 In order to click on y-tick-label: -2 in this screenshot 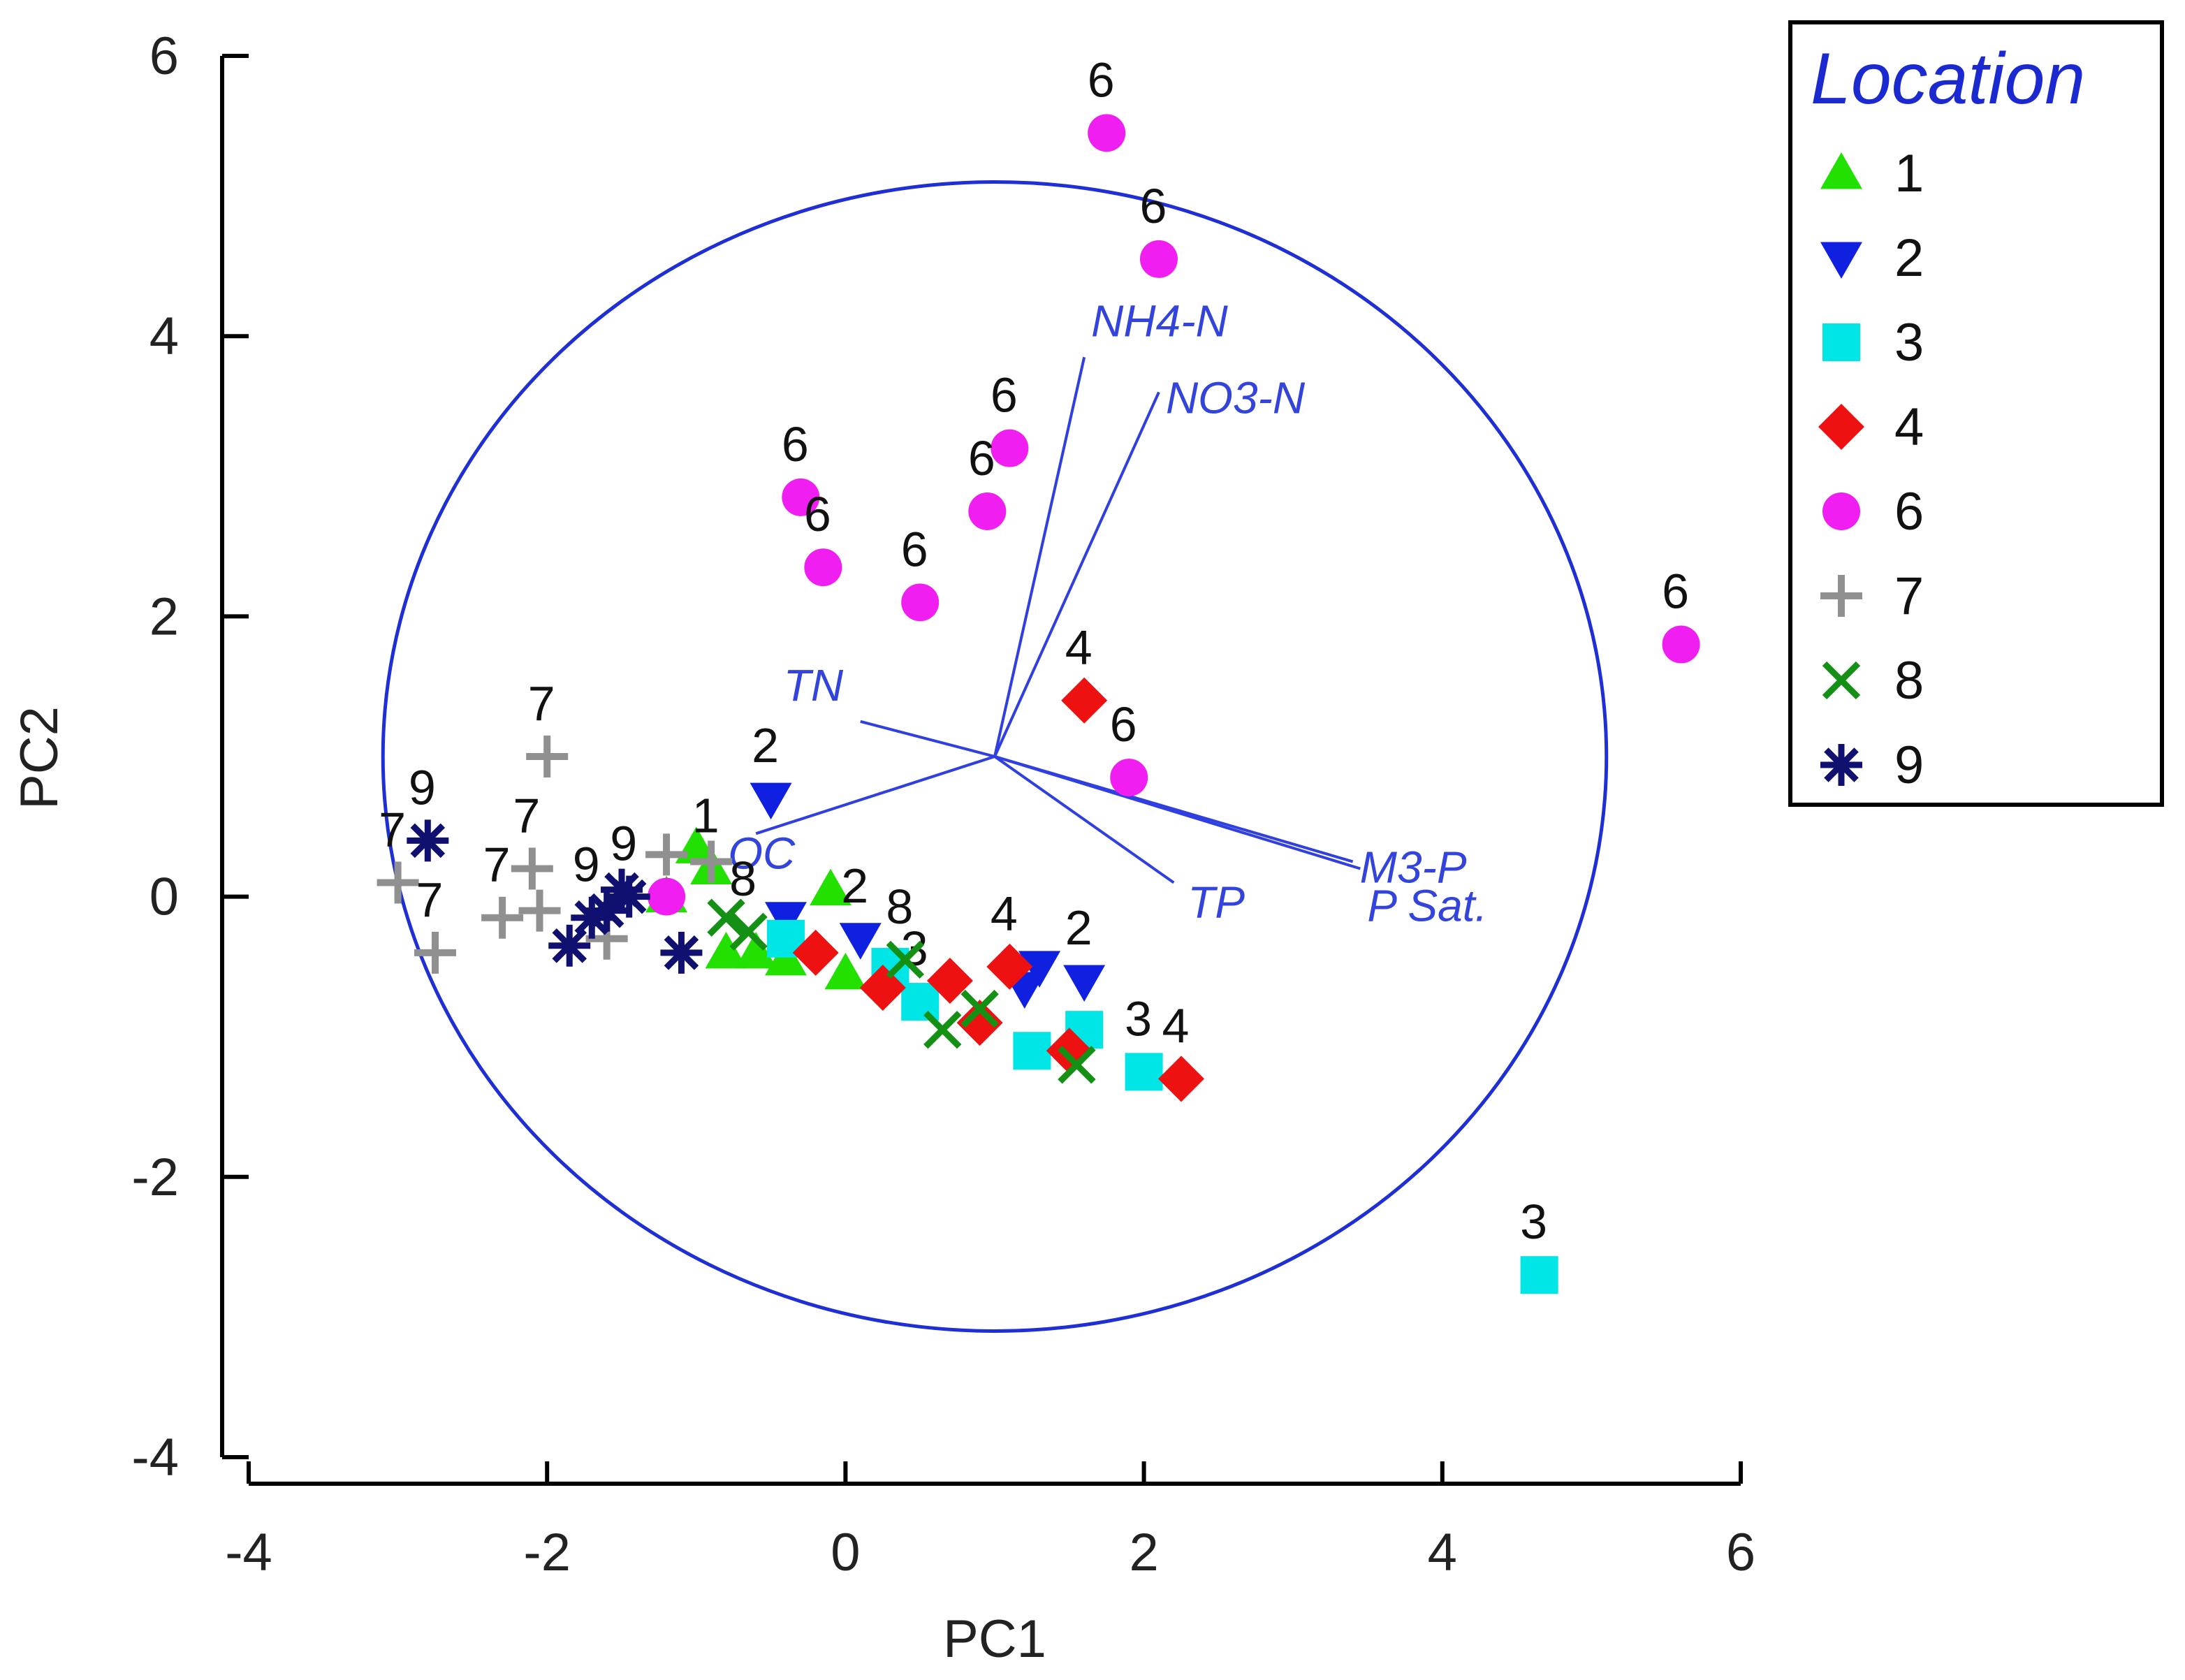, I will do `click(155, 1178)`.